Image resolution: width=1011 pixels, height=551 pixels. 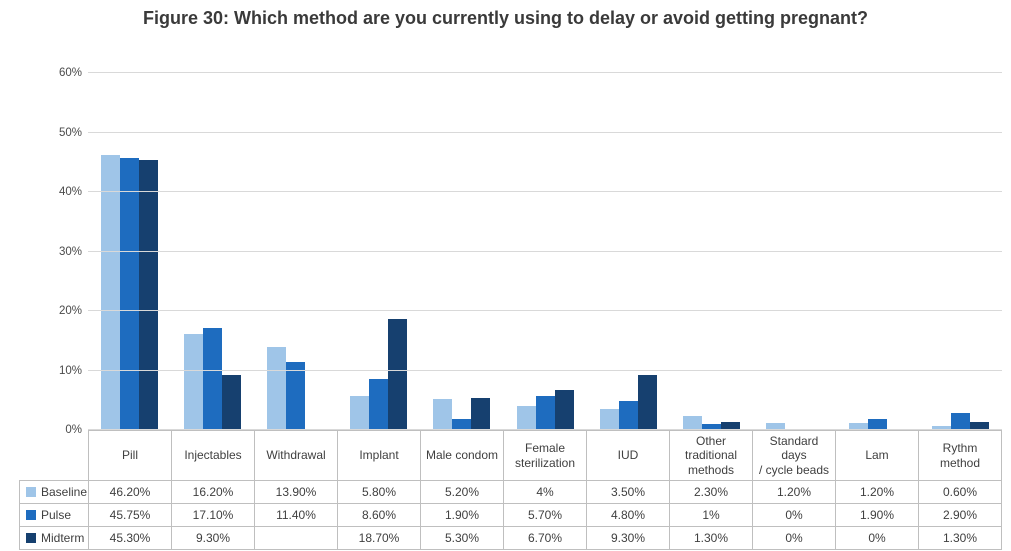 What do you see at coordinates (711, 455) in the screenshot?
I see `category-header-cell: Other traditional methods` at bounding box center [711, 455].